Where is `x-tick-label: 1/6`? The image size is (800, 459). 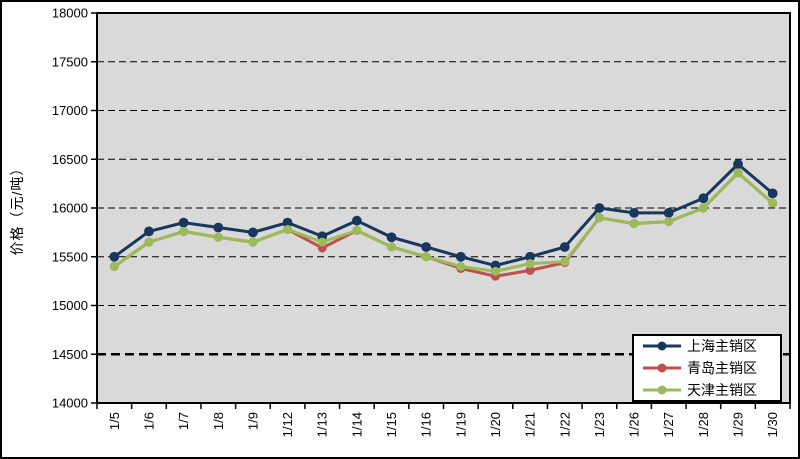 x-tick-label: 1/6 is located at coordinates (148, 421).